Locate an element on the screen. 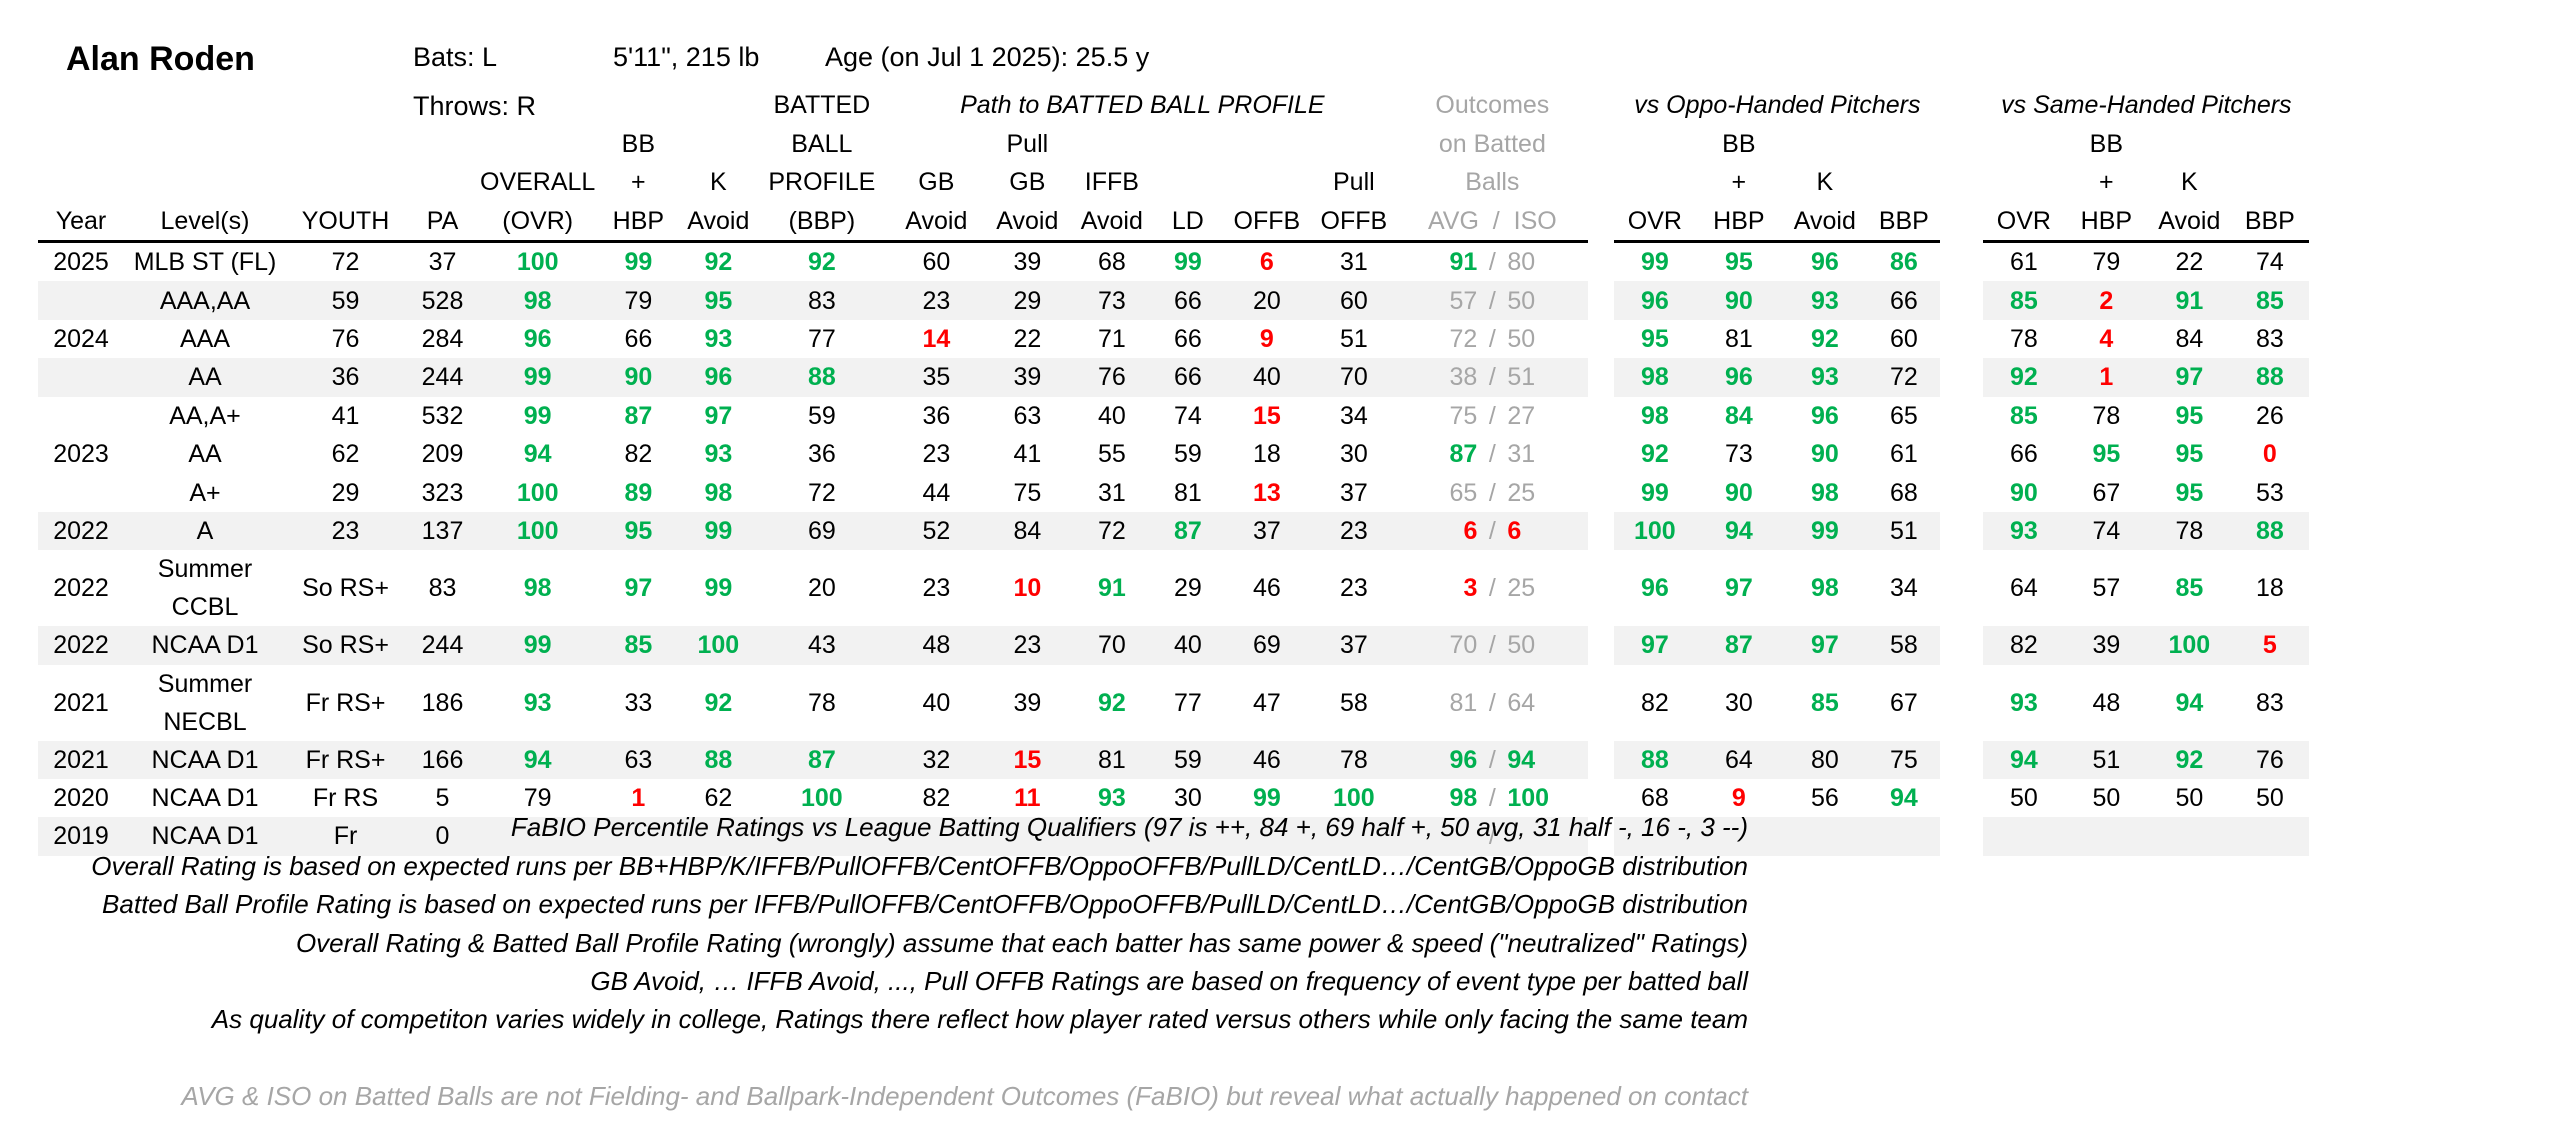  offb-header: OFFB is located at coordinates (1267, 222).